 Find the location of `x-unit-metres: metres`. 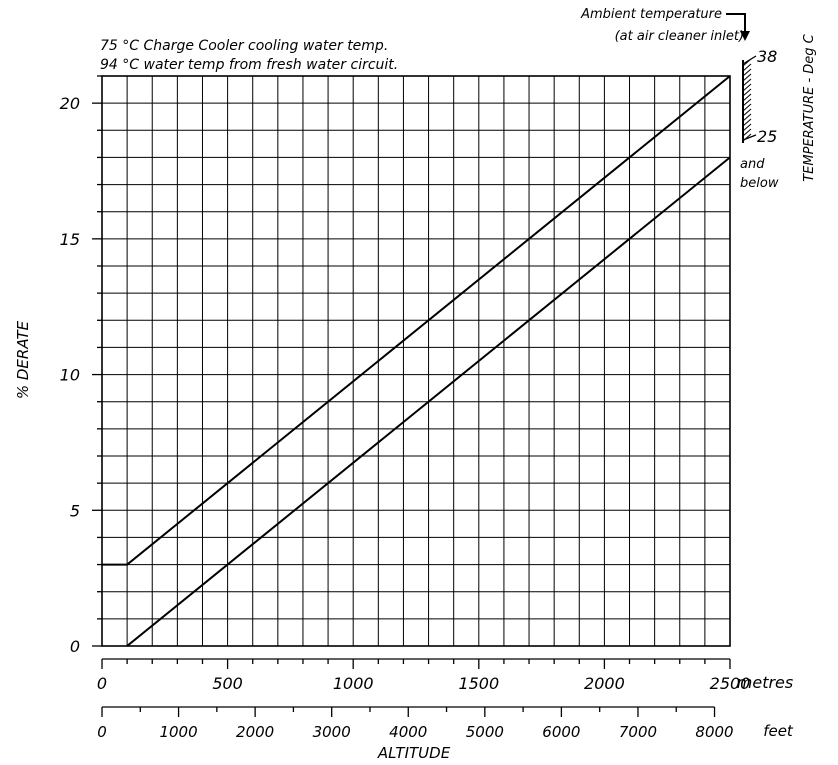

x-unit-metres: metres is located at coordinates (765, 682).